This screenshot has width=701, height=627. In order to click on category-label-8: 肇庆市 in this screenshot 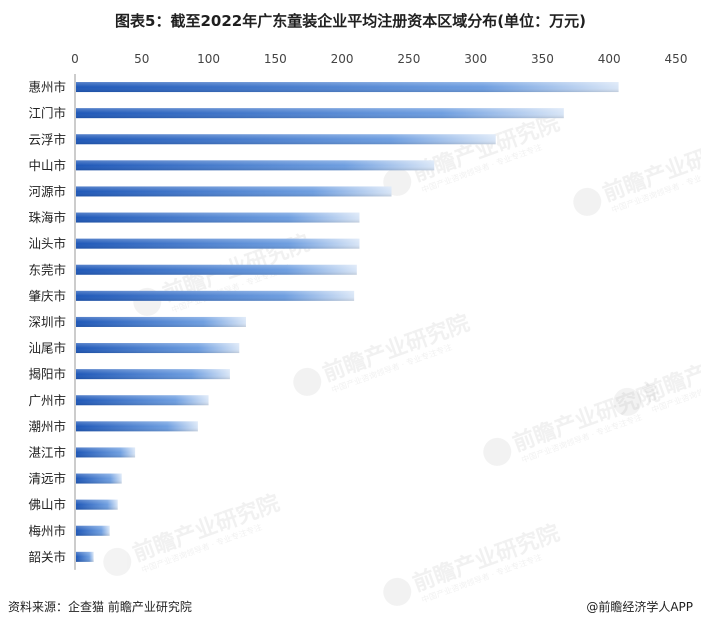, I will do `click(47, 295)`.